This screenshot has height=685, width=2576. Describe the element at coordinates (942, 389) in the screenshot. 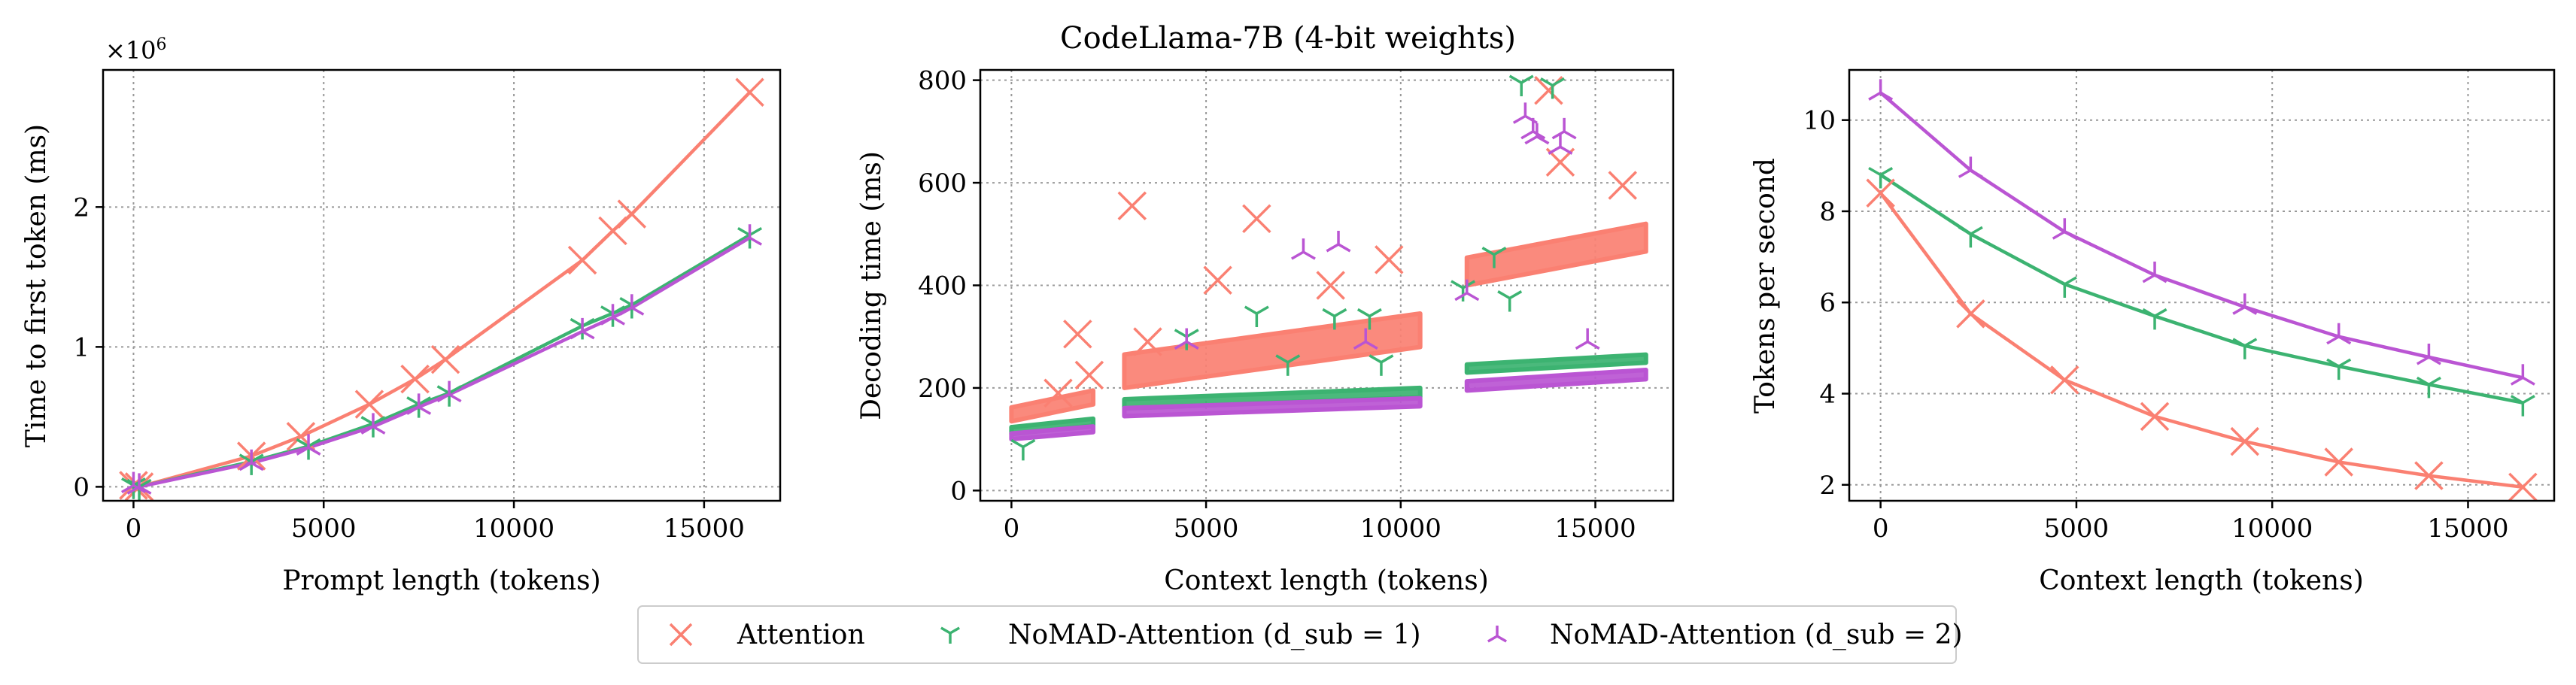

I see `y-tick-label: 200` at that location.